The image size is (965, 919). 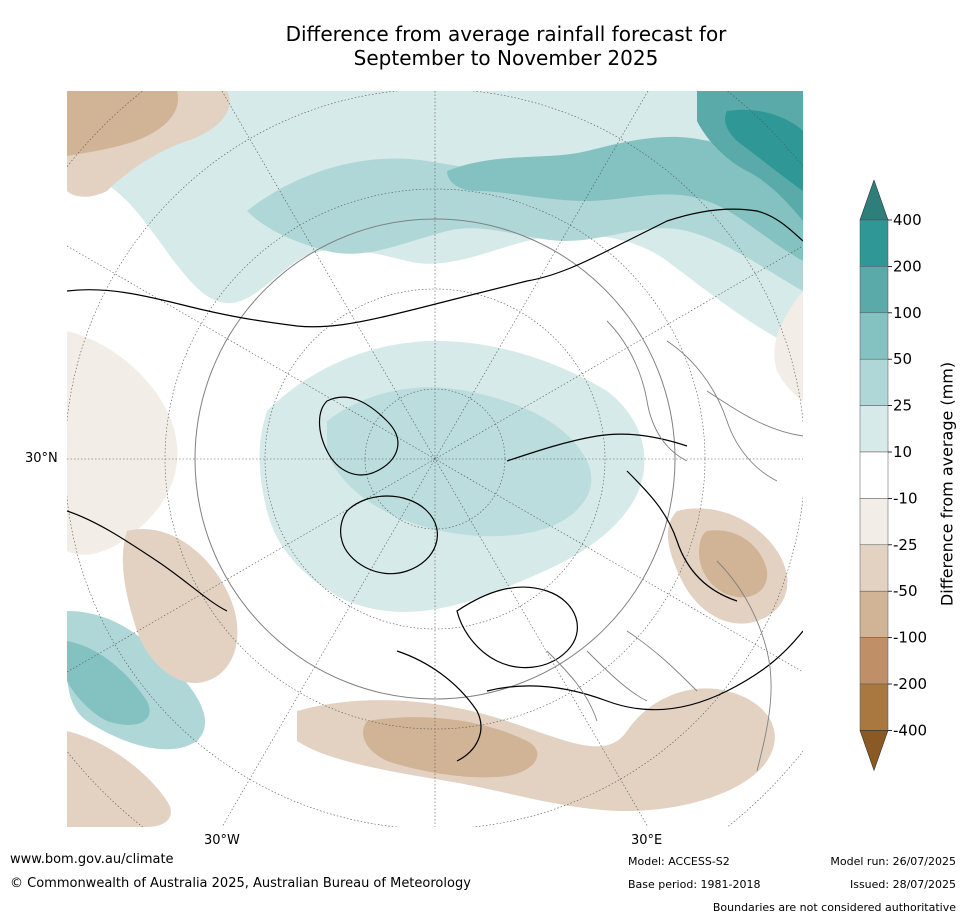 I want to click on colorbar-extend-top, so click(x=874, y=200).